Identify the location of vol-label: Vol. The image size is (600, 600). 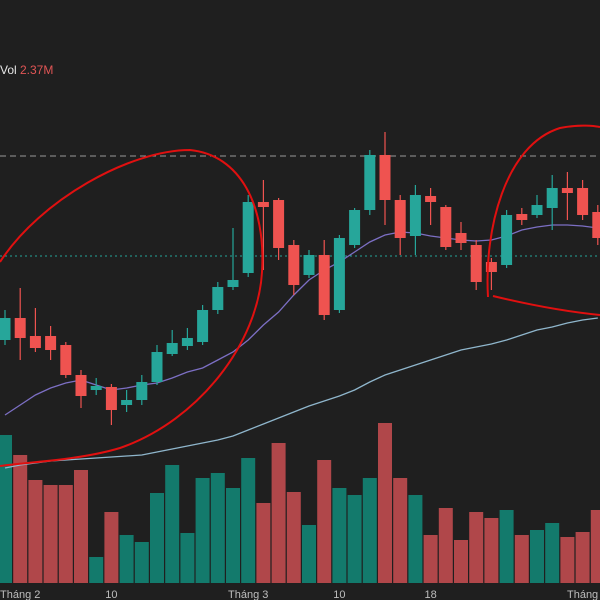
(8, 70).